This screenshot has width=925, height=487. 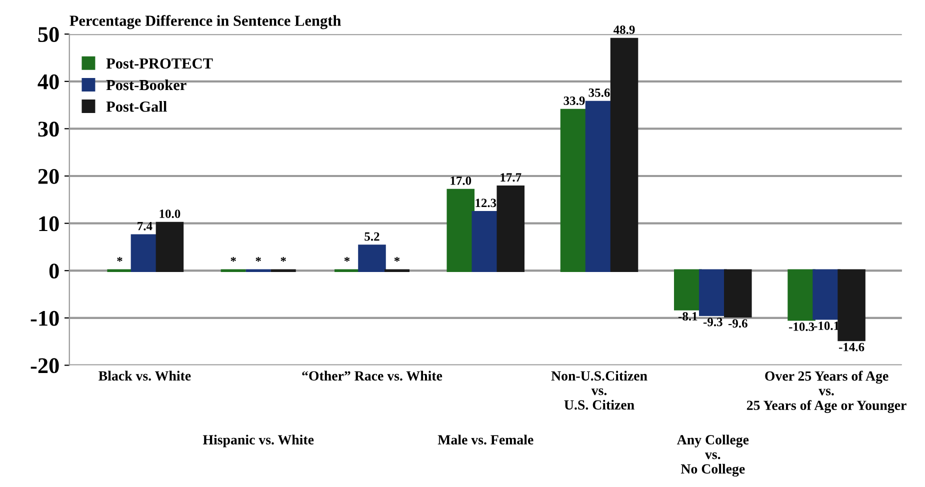 What do you see at coordinates (486, 203) in the screenshot?
I see `data-label: 12.3` at bounding box center [486, 203].